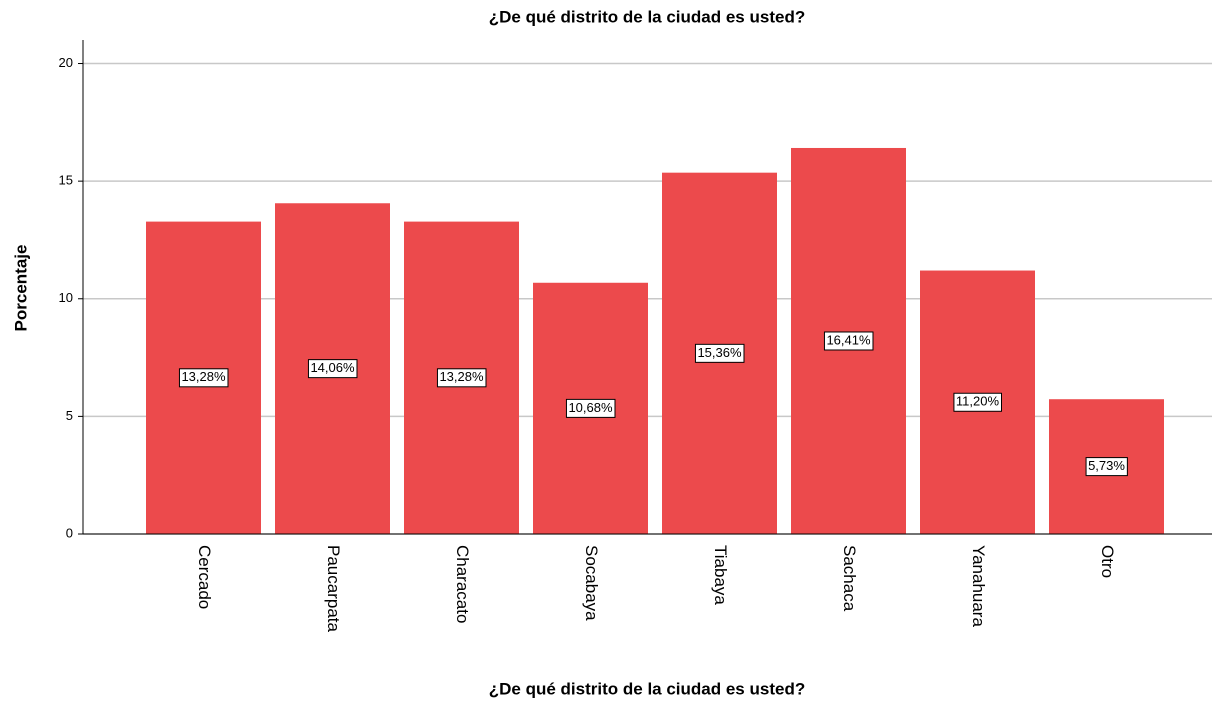 The width and height of the screenshot is (1229, 708). What do you see at coordinates (66, 62) in the screenshot?
I see `y-tick-label: 20` at bounding box center [66, 62].